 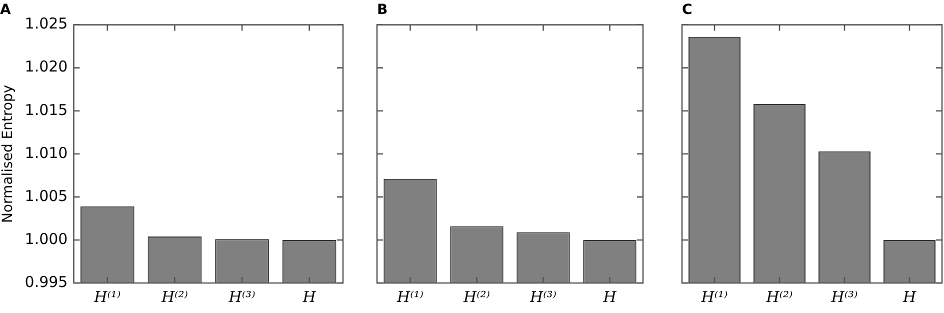 I want to click on y-tick-label: 0.995, so click(x=46, y=281).